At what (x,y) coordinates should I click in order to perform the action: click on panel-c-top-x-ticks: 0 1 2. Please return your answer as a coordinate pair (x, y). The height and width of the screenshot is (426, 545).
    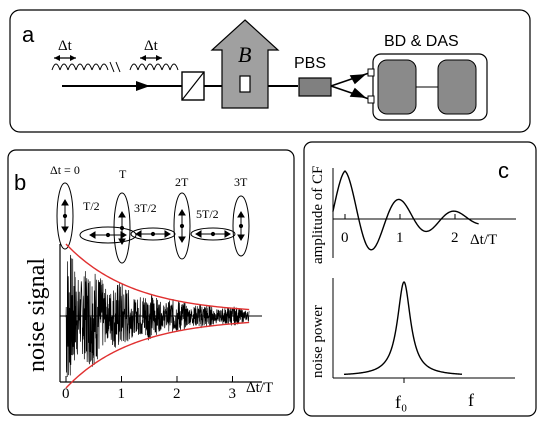
    Looking at the image, I should click on (400, 230).